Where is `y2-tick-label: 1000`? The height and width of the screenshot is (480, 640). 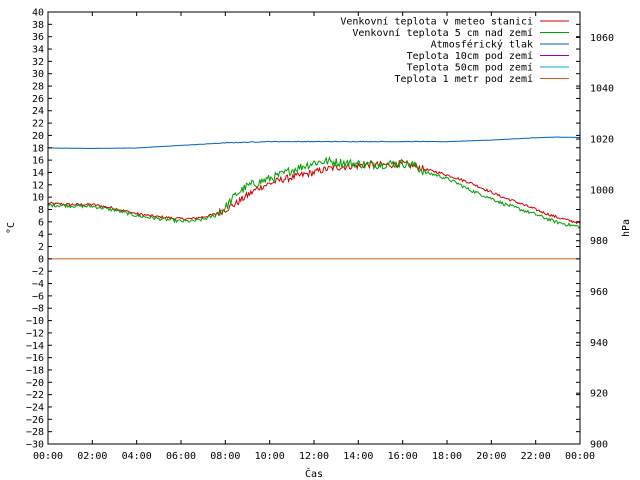 y2-tick-label: 1000 is located at coordinates (602, 190).